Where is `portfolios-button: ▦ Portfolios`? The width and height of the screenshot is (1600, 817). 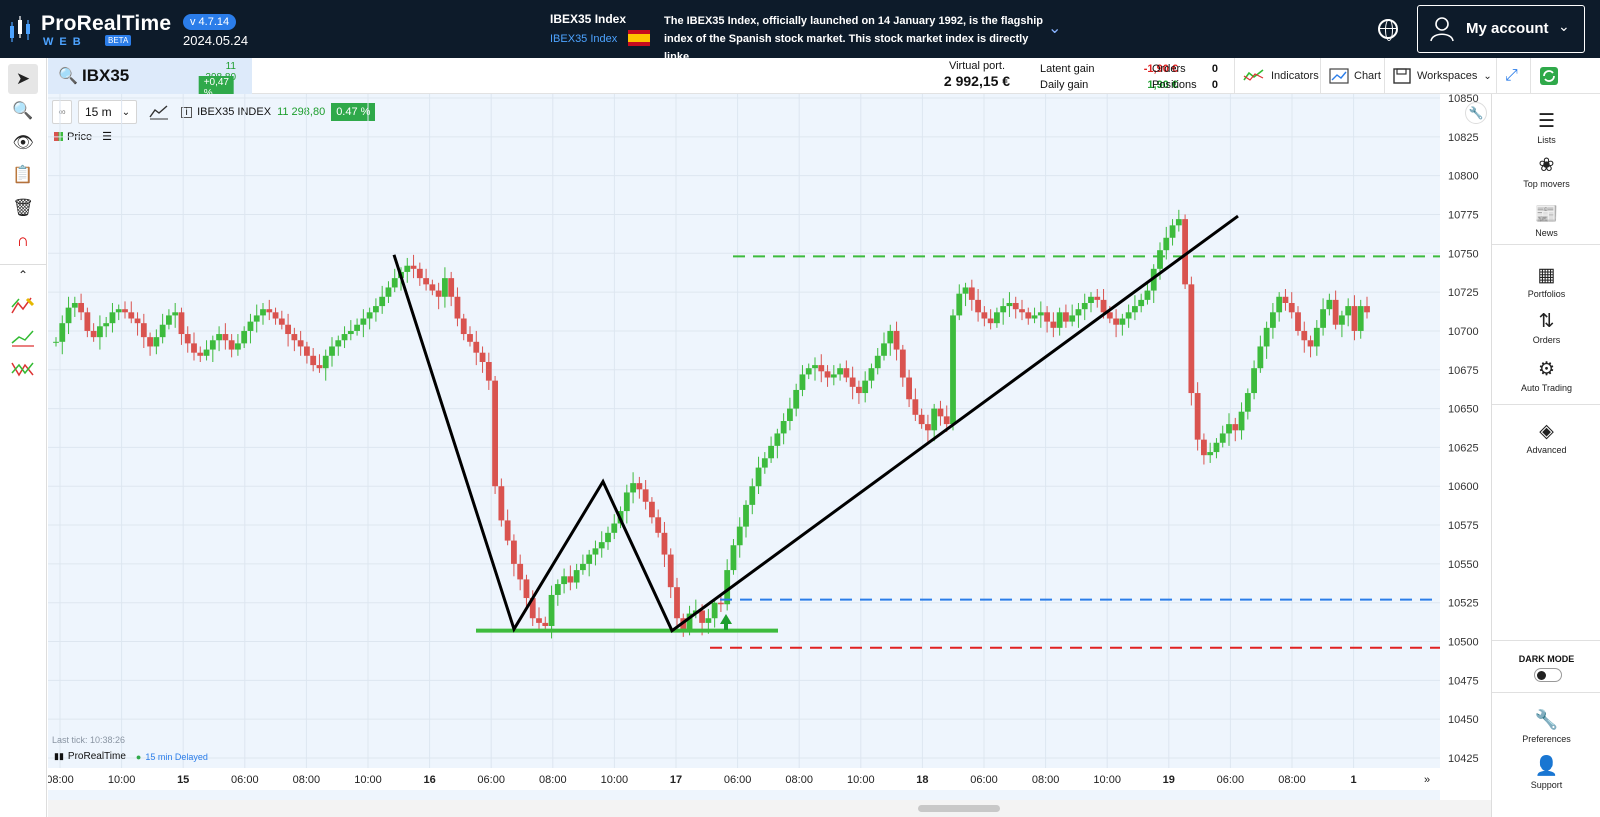 portfolios-button: ▦ Portfolios is located at coordinates (1546, 281).